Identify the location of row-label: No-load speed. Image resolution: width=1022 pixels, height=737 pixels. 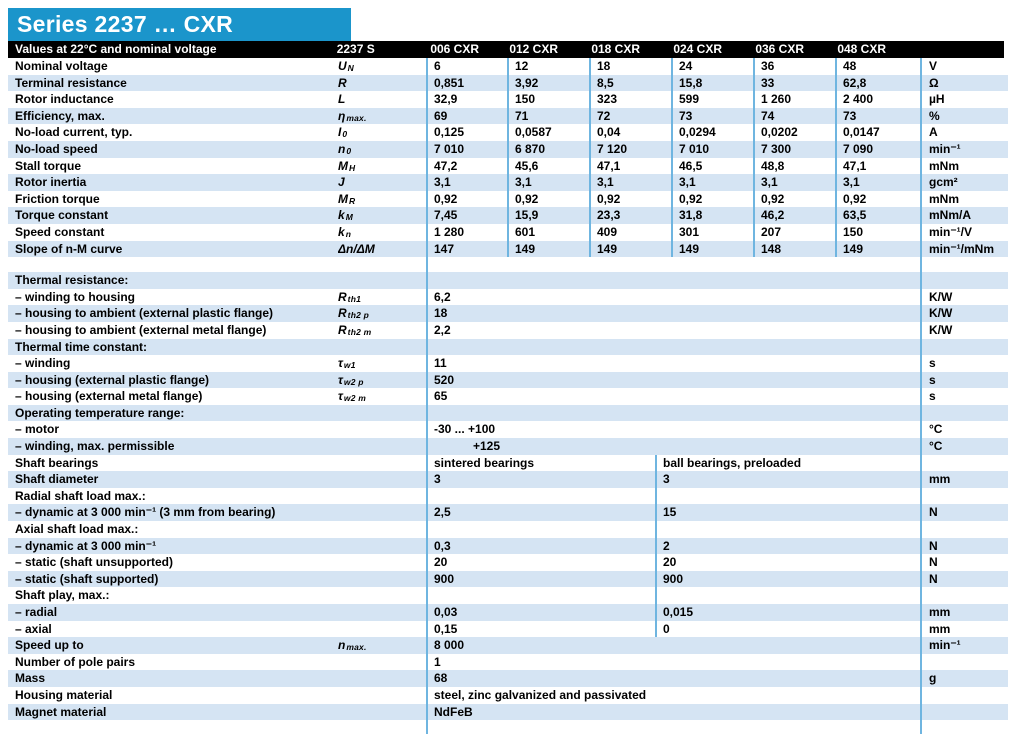
(56, 148).